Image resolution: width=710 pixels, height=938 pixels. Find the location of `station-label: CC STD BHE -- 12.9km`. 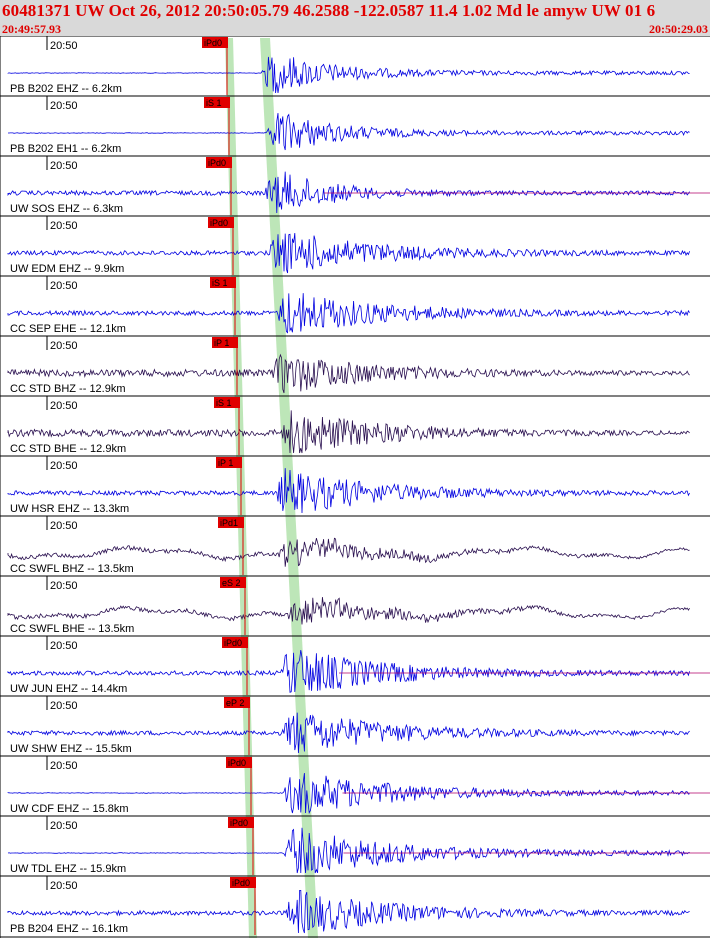

station-label: CC STD BHE -- 12.9km is located at coordinates (68, 449).